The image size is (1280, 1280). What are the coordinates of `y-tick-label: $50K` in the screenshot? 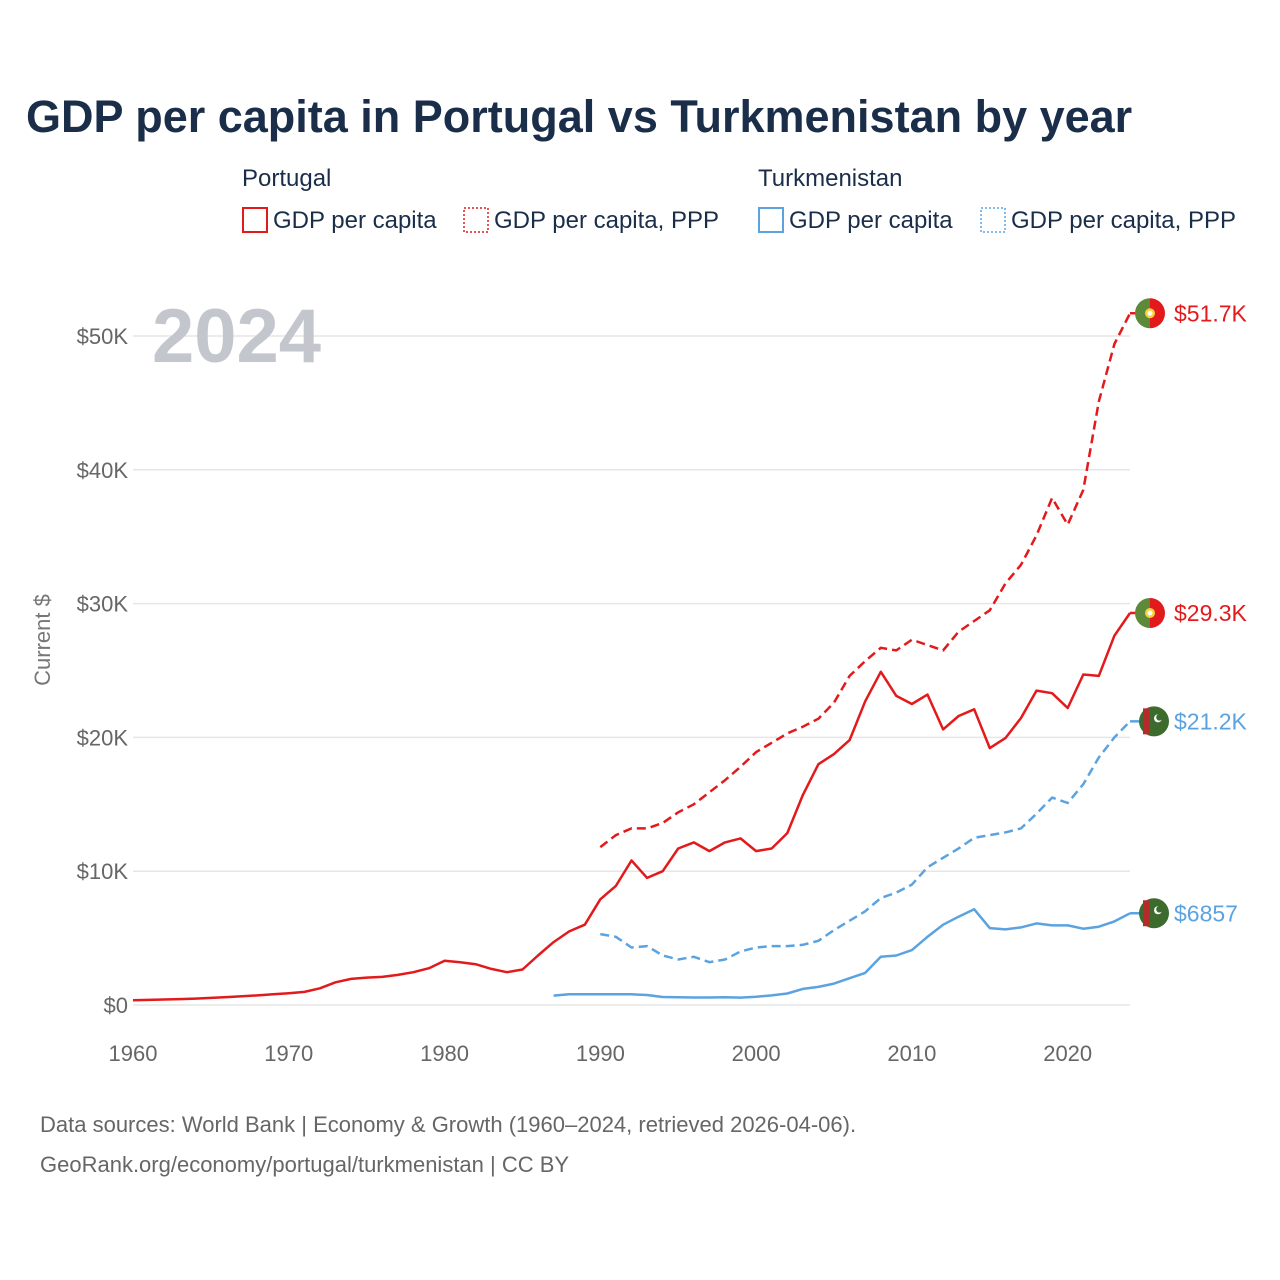 It's located at (103, 336).